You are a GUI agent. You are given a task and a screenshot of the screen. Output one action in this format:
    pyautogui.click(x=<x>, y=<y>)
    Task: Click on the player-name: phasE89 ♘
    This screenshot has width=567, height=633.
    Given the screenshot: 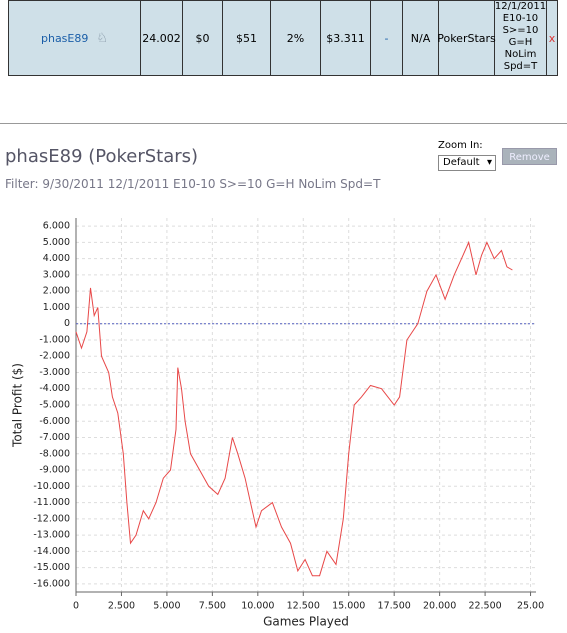 What is the action you would take?
    pyautogui.click(x=75, y=38)
    